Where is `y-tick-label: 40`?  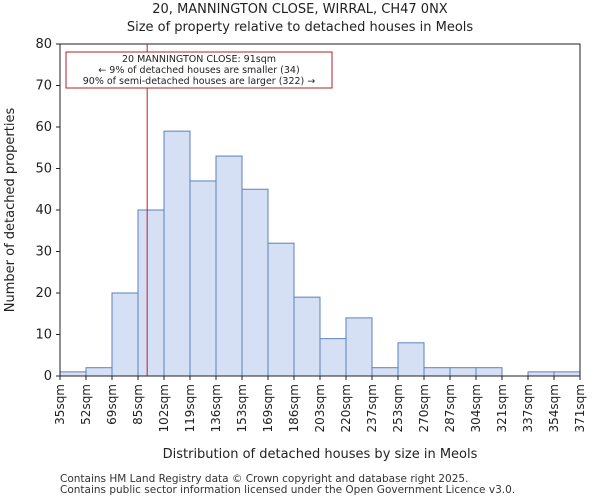
y-tick-label: 40 is located at coordinates (43, 210).